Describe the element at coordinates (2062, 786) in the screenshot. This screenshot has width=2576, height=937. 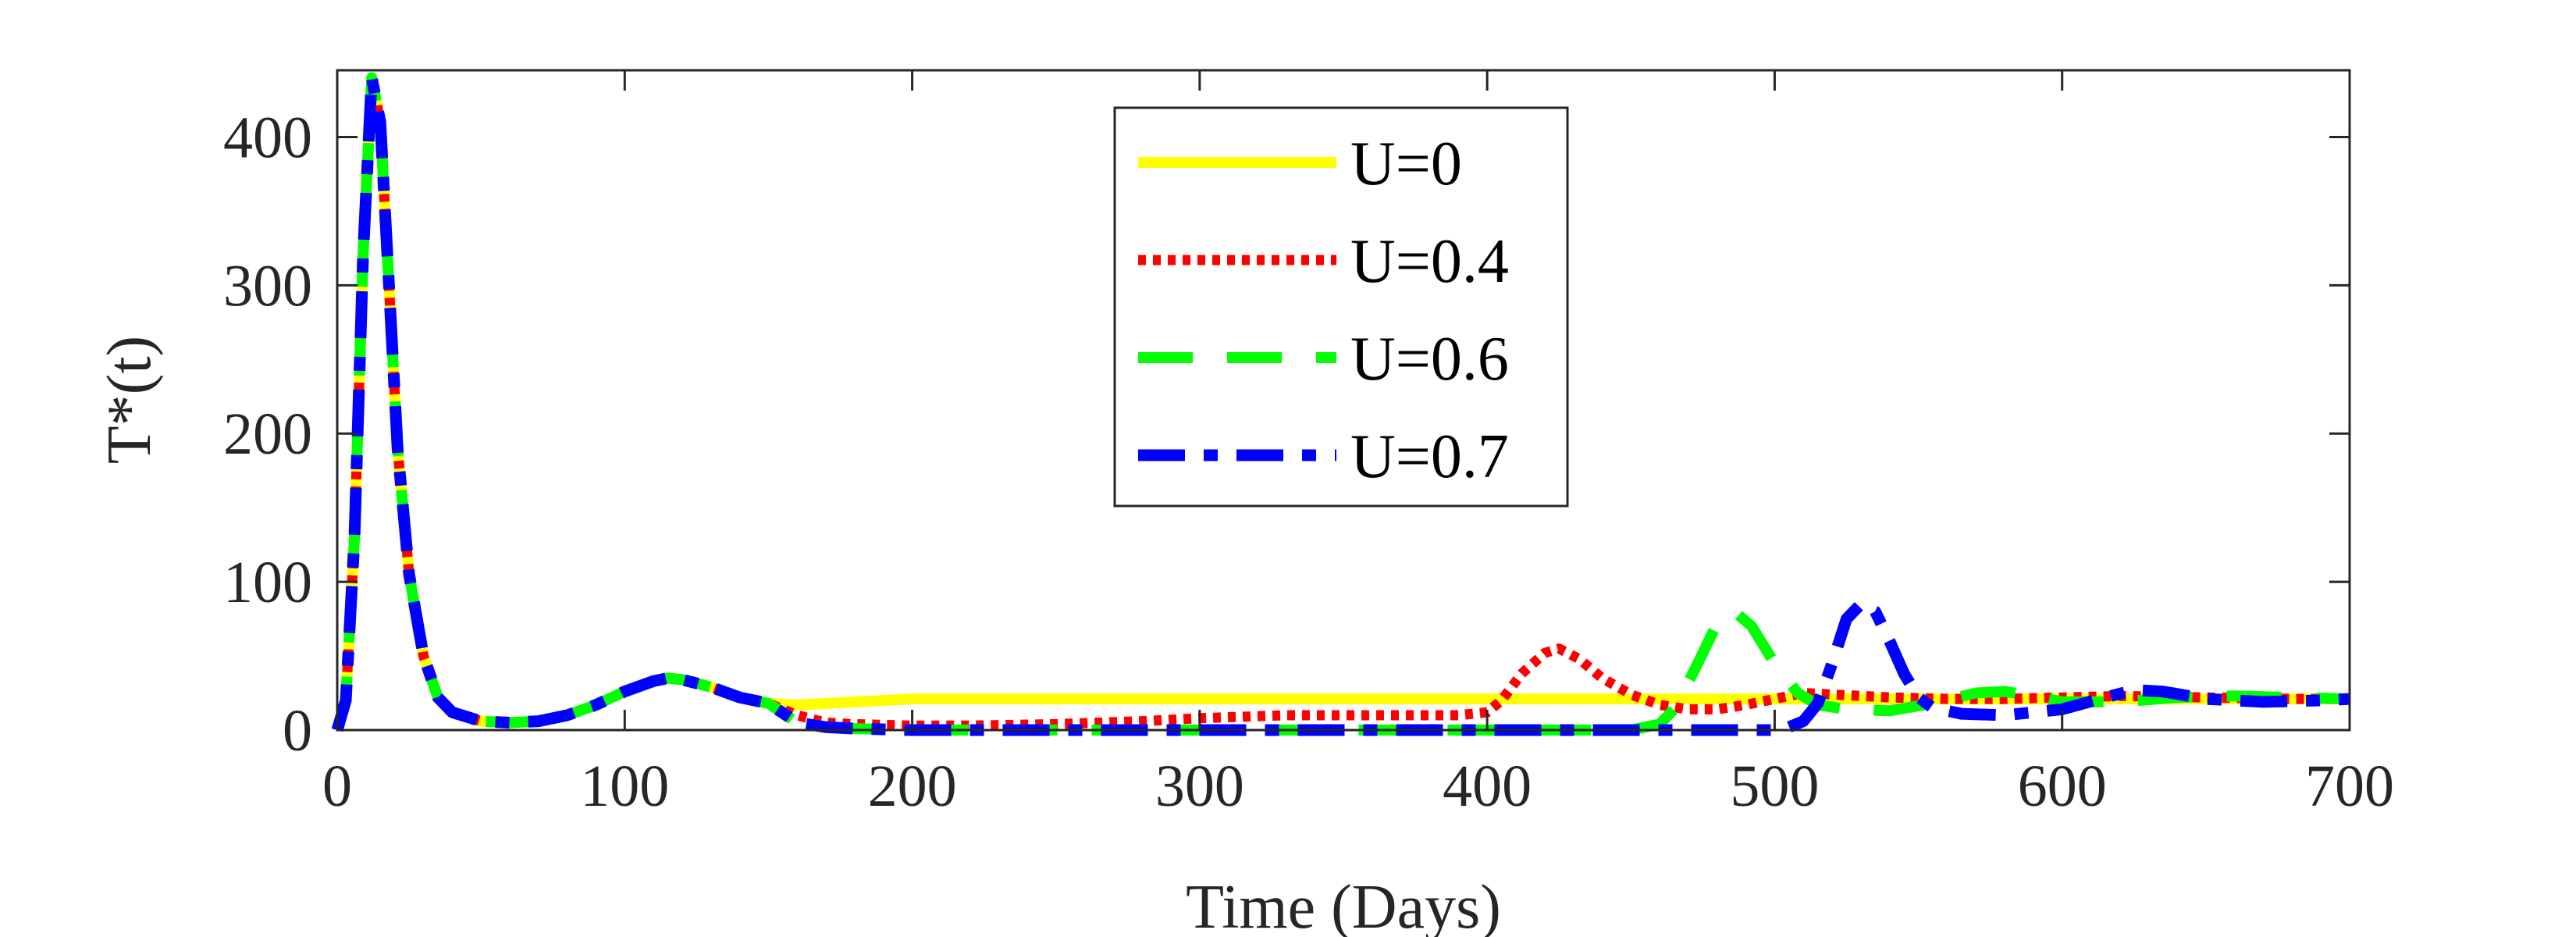
I see `x-tick-label: 600` at that location.